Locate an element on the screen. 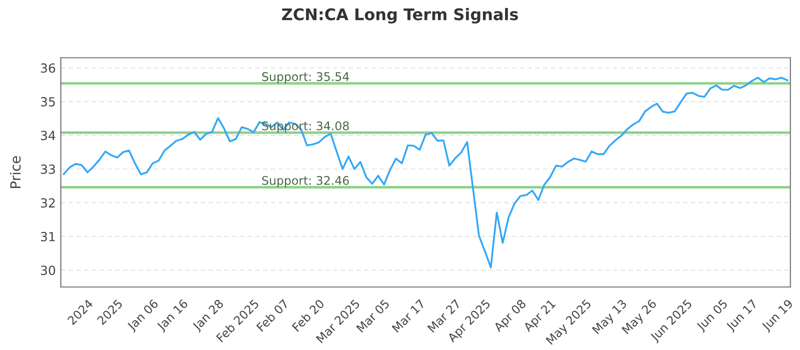 This screenshot has width=800, height=350. ref-line-label: Support: 35.54 is located at coordinates (305, 78).